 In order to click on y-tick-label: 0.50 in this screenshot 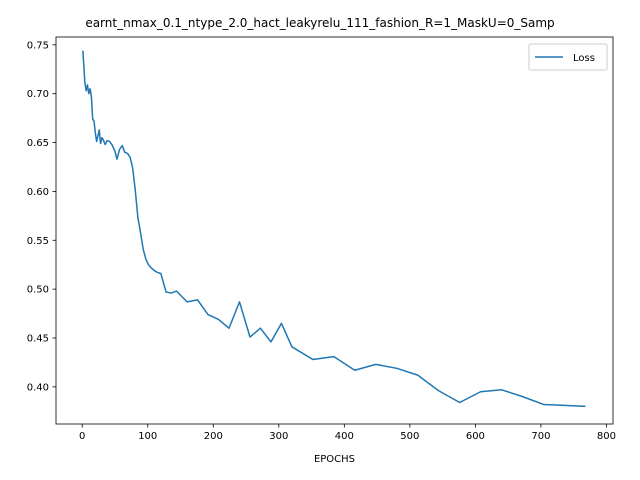, I will do `click(38, 290)`.